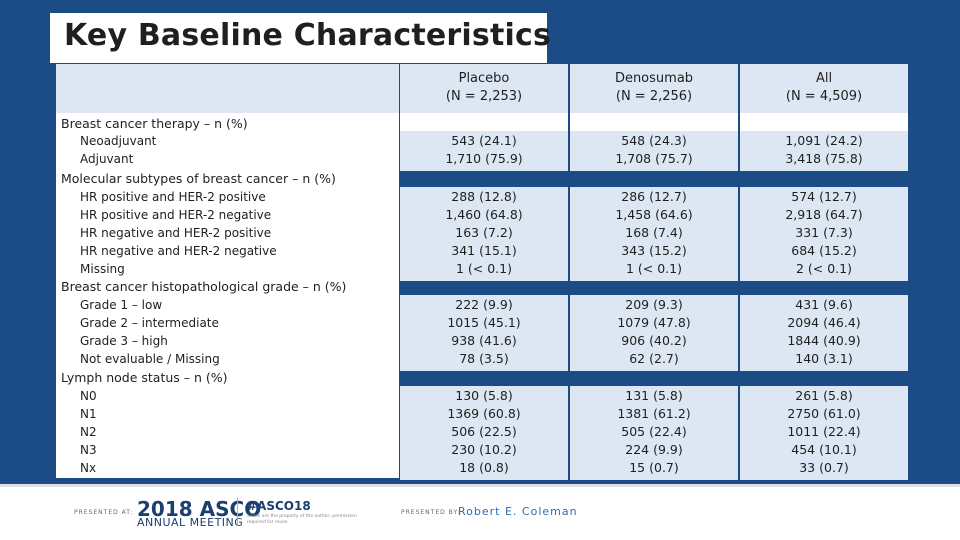 Image resolution: width=960 pixels, height=540 pixels. Describe the element at coordinates (824, 140) in the screenshot. I see `value-cell: 1,091 (24.2)` at that location.